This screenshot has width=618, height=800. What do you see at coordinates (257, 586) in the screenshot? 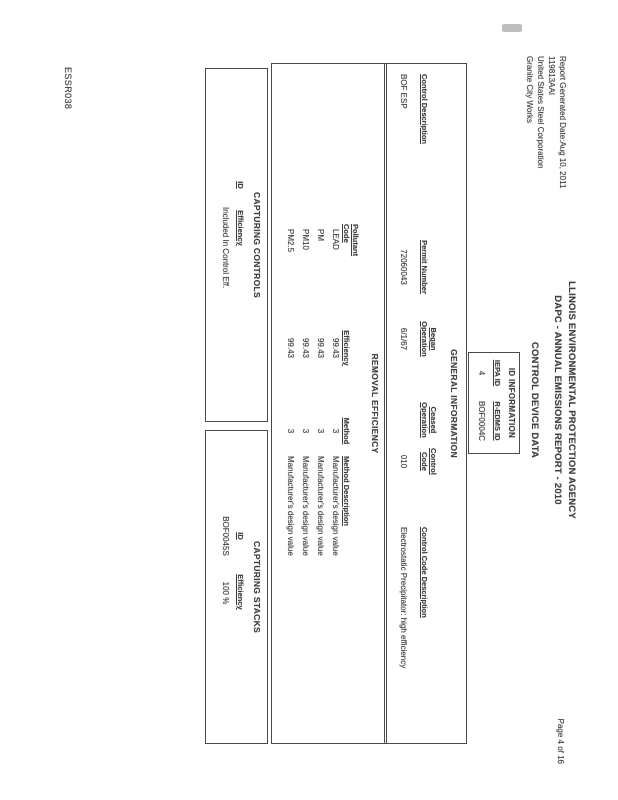
I see `section-title: CAPTURING STACKS` at bounding box center [257, 586].